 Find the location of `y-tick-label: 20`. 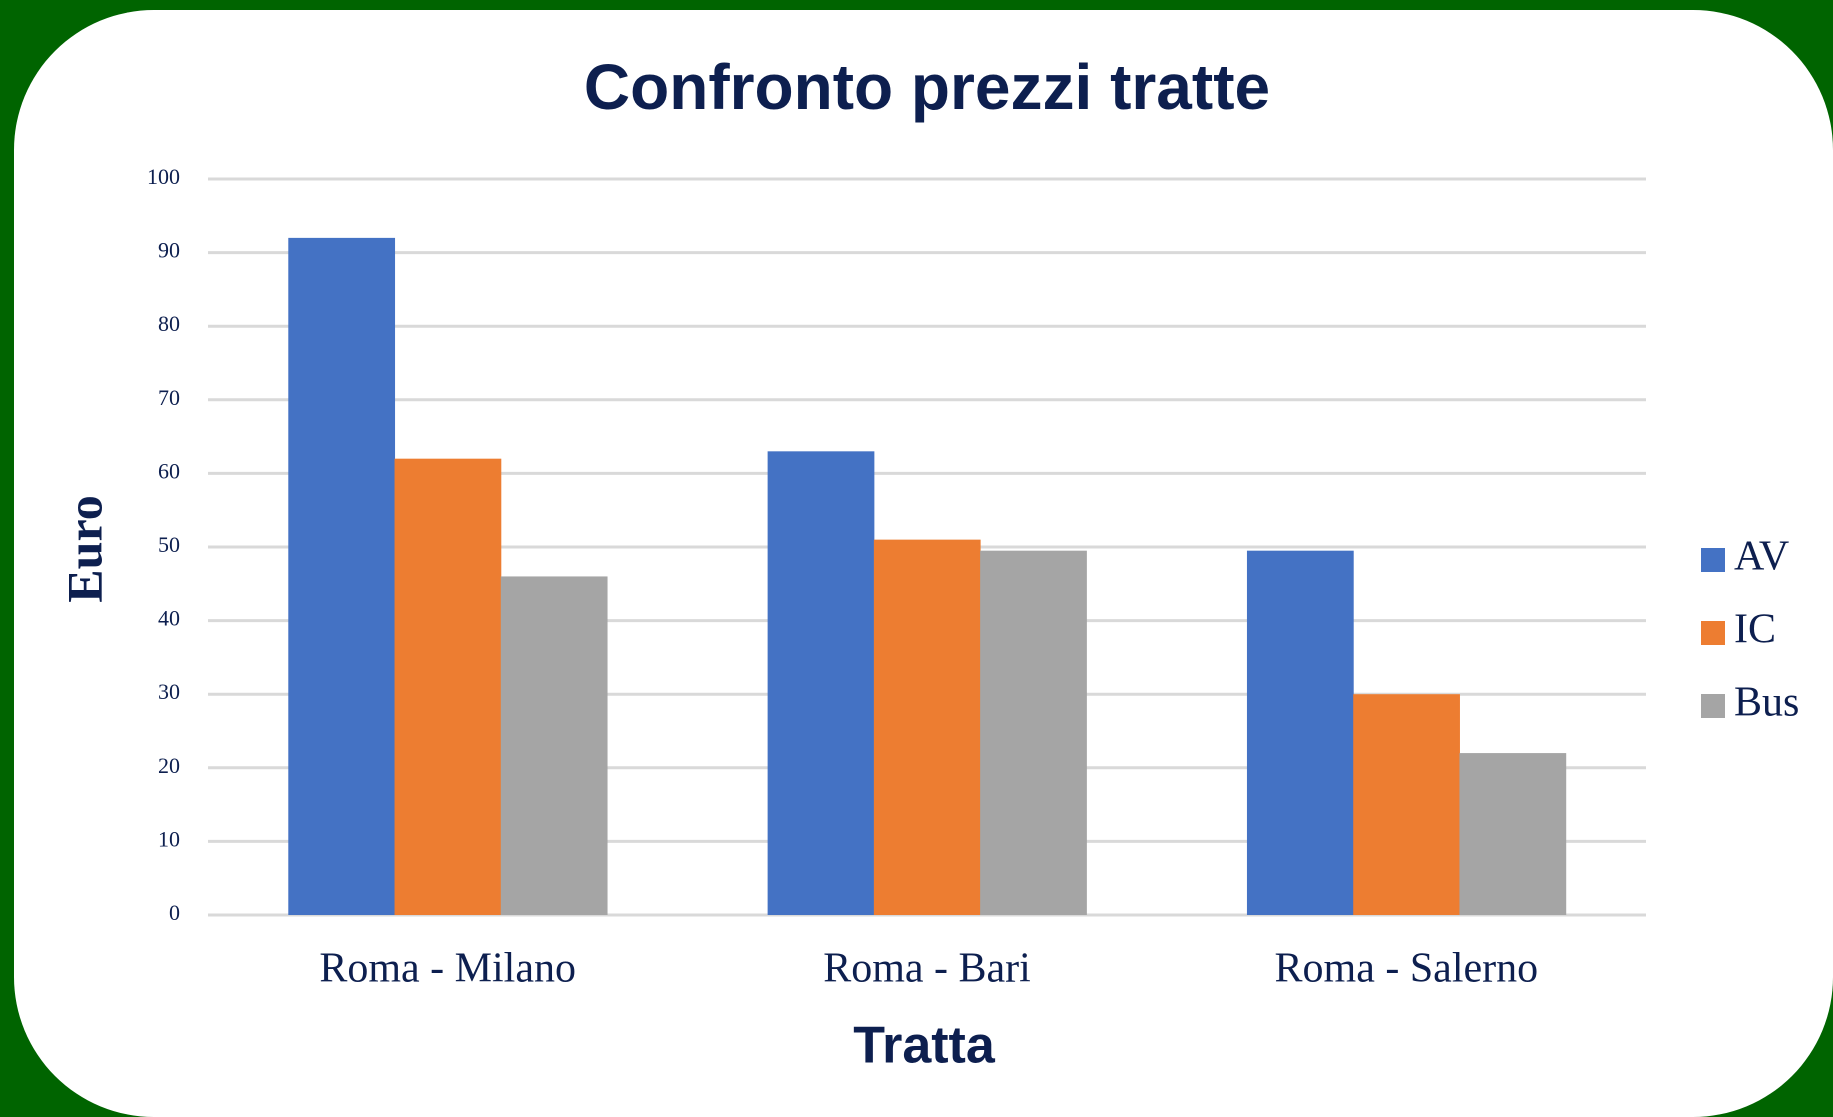

y-tick-label: 20 is located at coordinates (169, 765).